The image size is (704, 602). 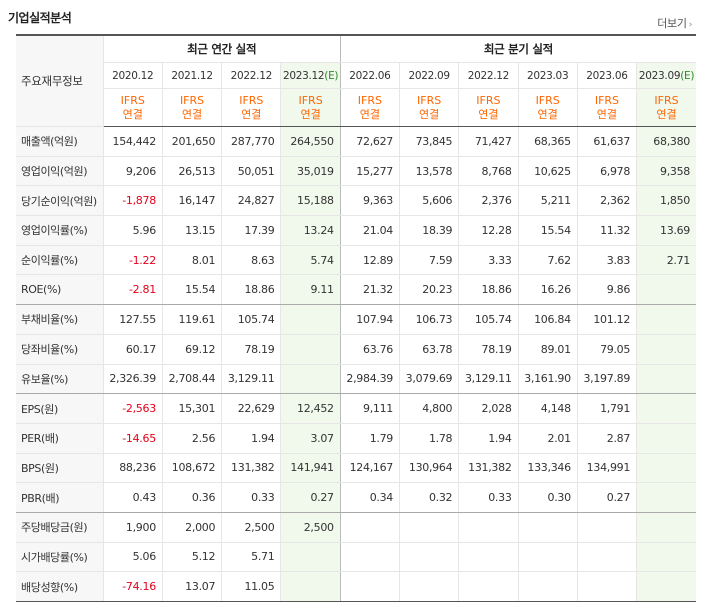 I want to click on table-cell: -1,878, so click(x=132, y=201).